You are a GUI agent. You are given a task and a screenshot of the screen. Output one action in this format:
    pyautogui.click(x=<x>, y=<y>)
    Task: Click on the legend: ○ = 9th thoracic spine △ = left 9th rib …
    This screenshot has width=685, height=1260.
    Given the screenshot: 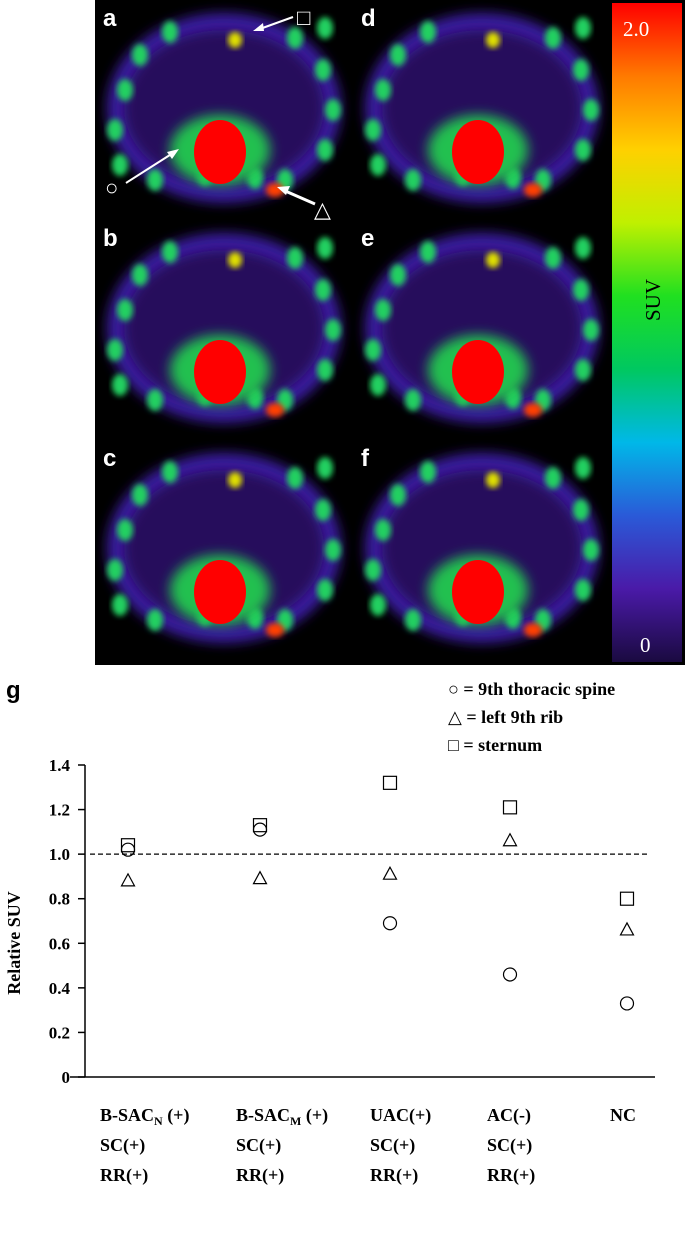 What is the action you would take?
    pyautogui.click(x=531, y=717)
    